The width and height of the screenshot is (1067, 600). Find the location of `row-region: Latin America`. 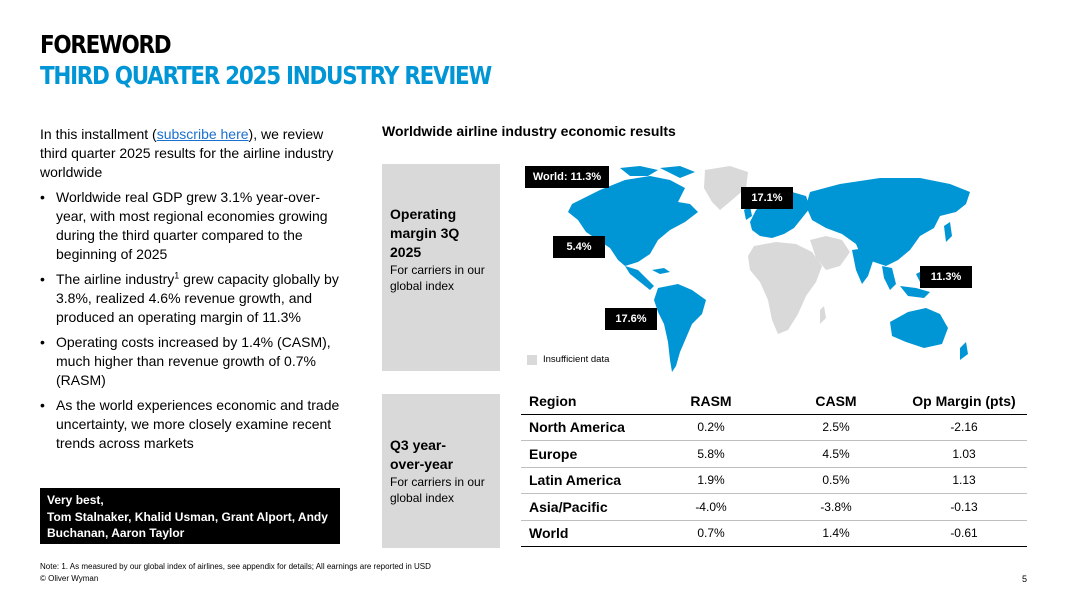

row-region: Latin America is located at coordinates (586, 480).